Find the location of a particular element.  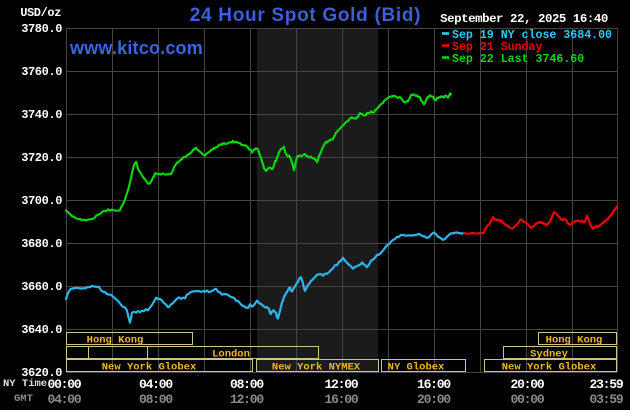

svg-text: NY Time is located at coordinates (25, 384).